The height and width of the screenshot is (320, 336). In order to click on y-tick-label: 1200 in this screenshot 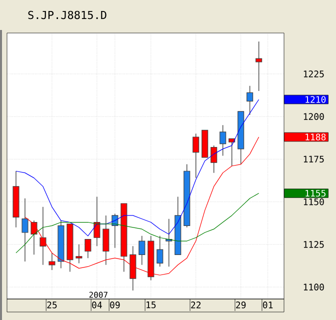, I will do `click(314, 116)`.